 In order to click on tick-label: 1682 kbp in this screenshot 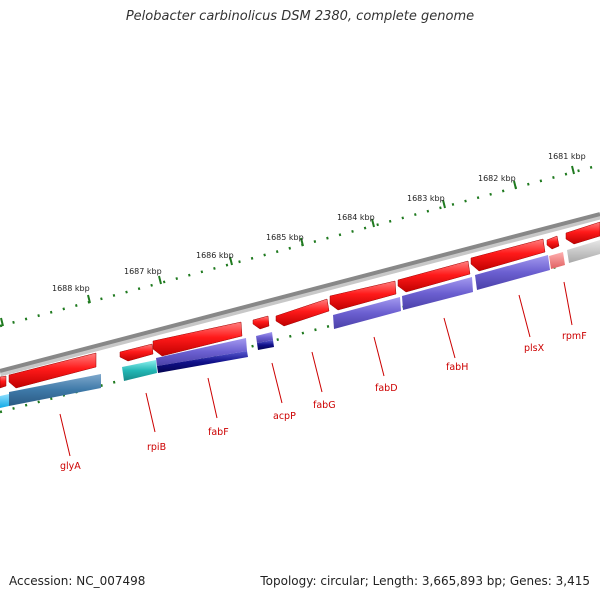, I will do `click(497, 178)`.